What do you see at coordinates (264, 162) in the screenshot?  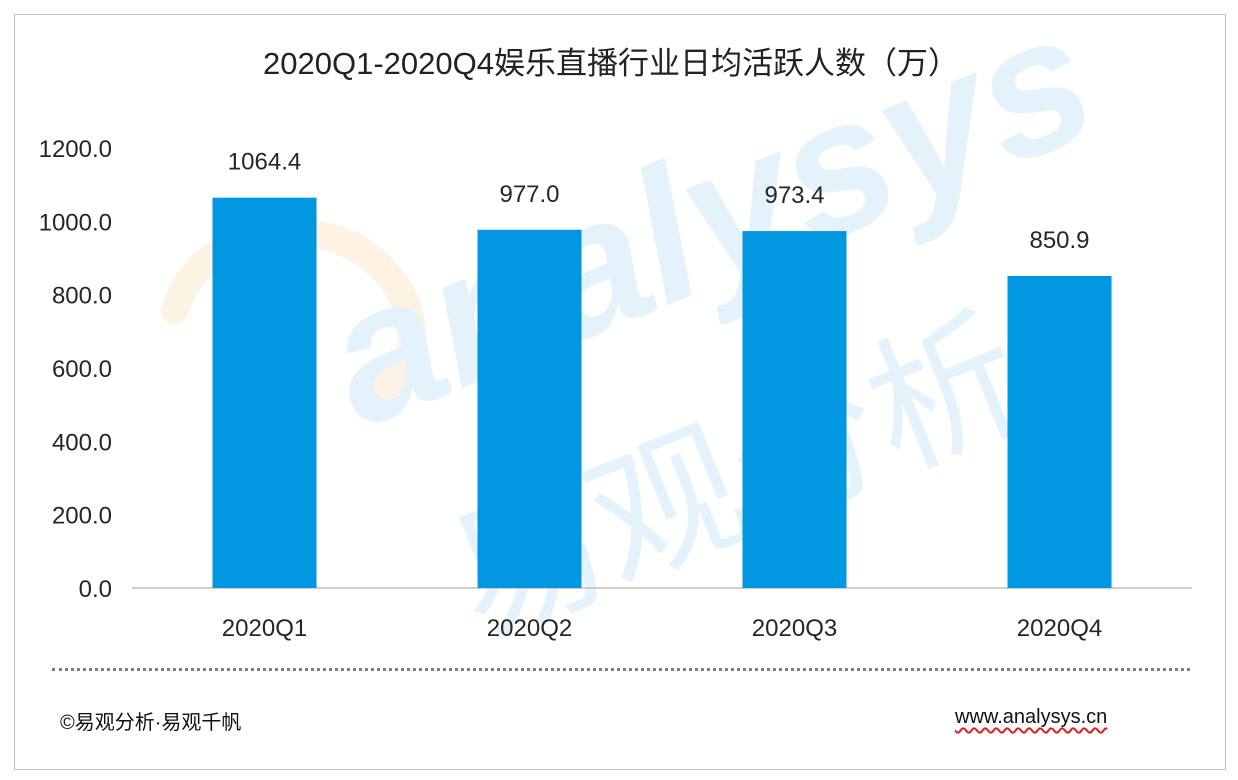 I see `data-label: 1064.4` at bounding box center [264, 162].